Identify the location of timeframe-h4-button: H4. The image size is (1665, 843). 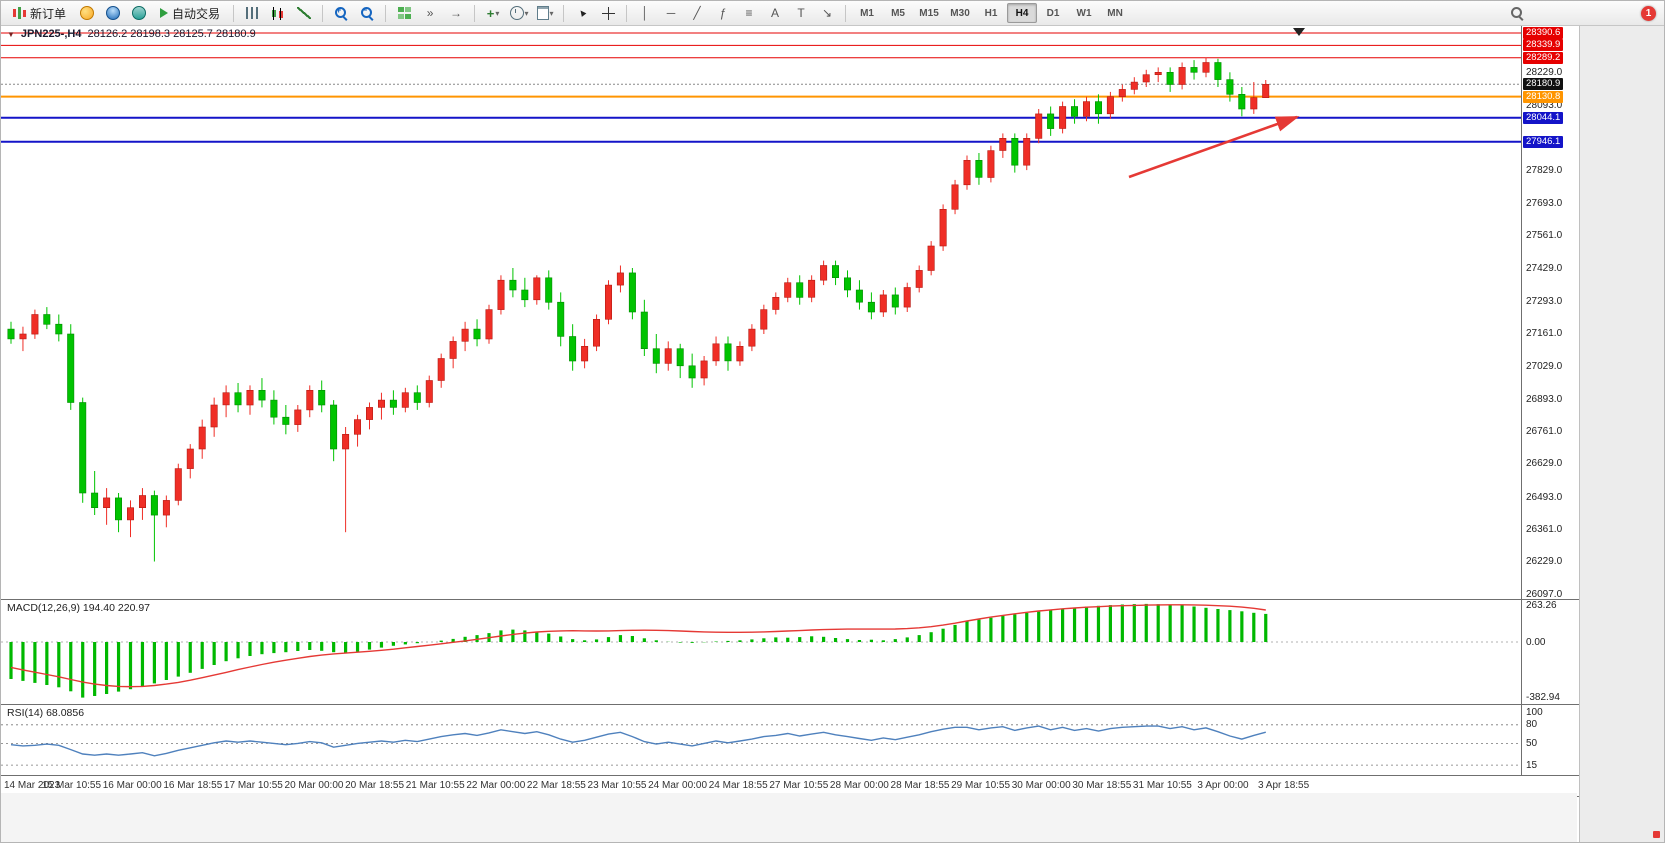
(1022, 13).